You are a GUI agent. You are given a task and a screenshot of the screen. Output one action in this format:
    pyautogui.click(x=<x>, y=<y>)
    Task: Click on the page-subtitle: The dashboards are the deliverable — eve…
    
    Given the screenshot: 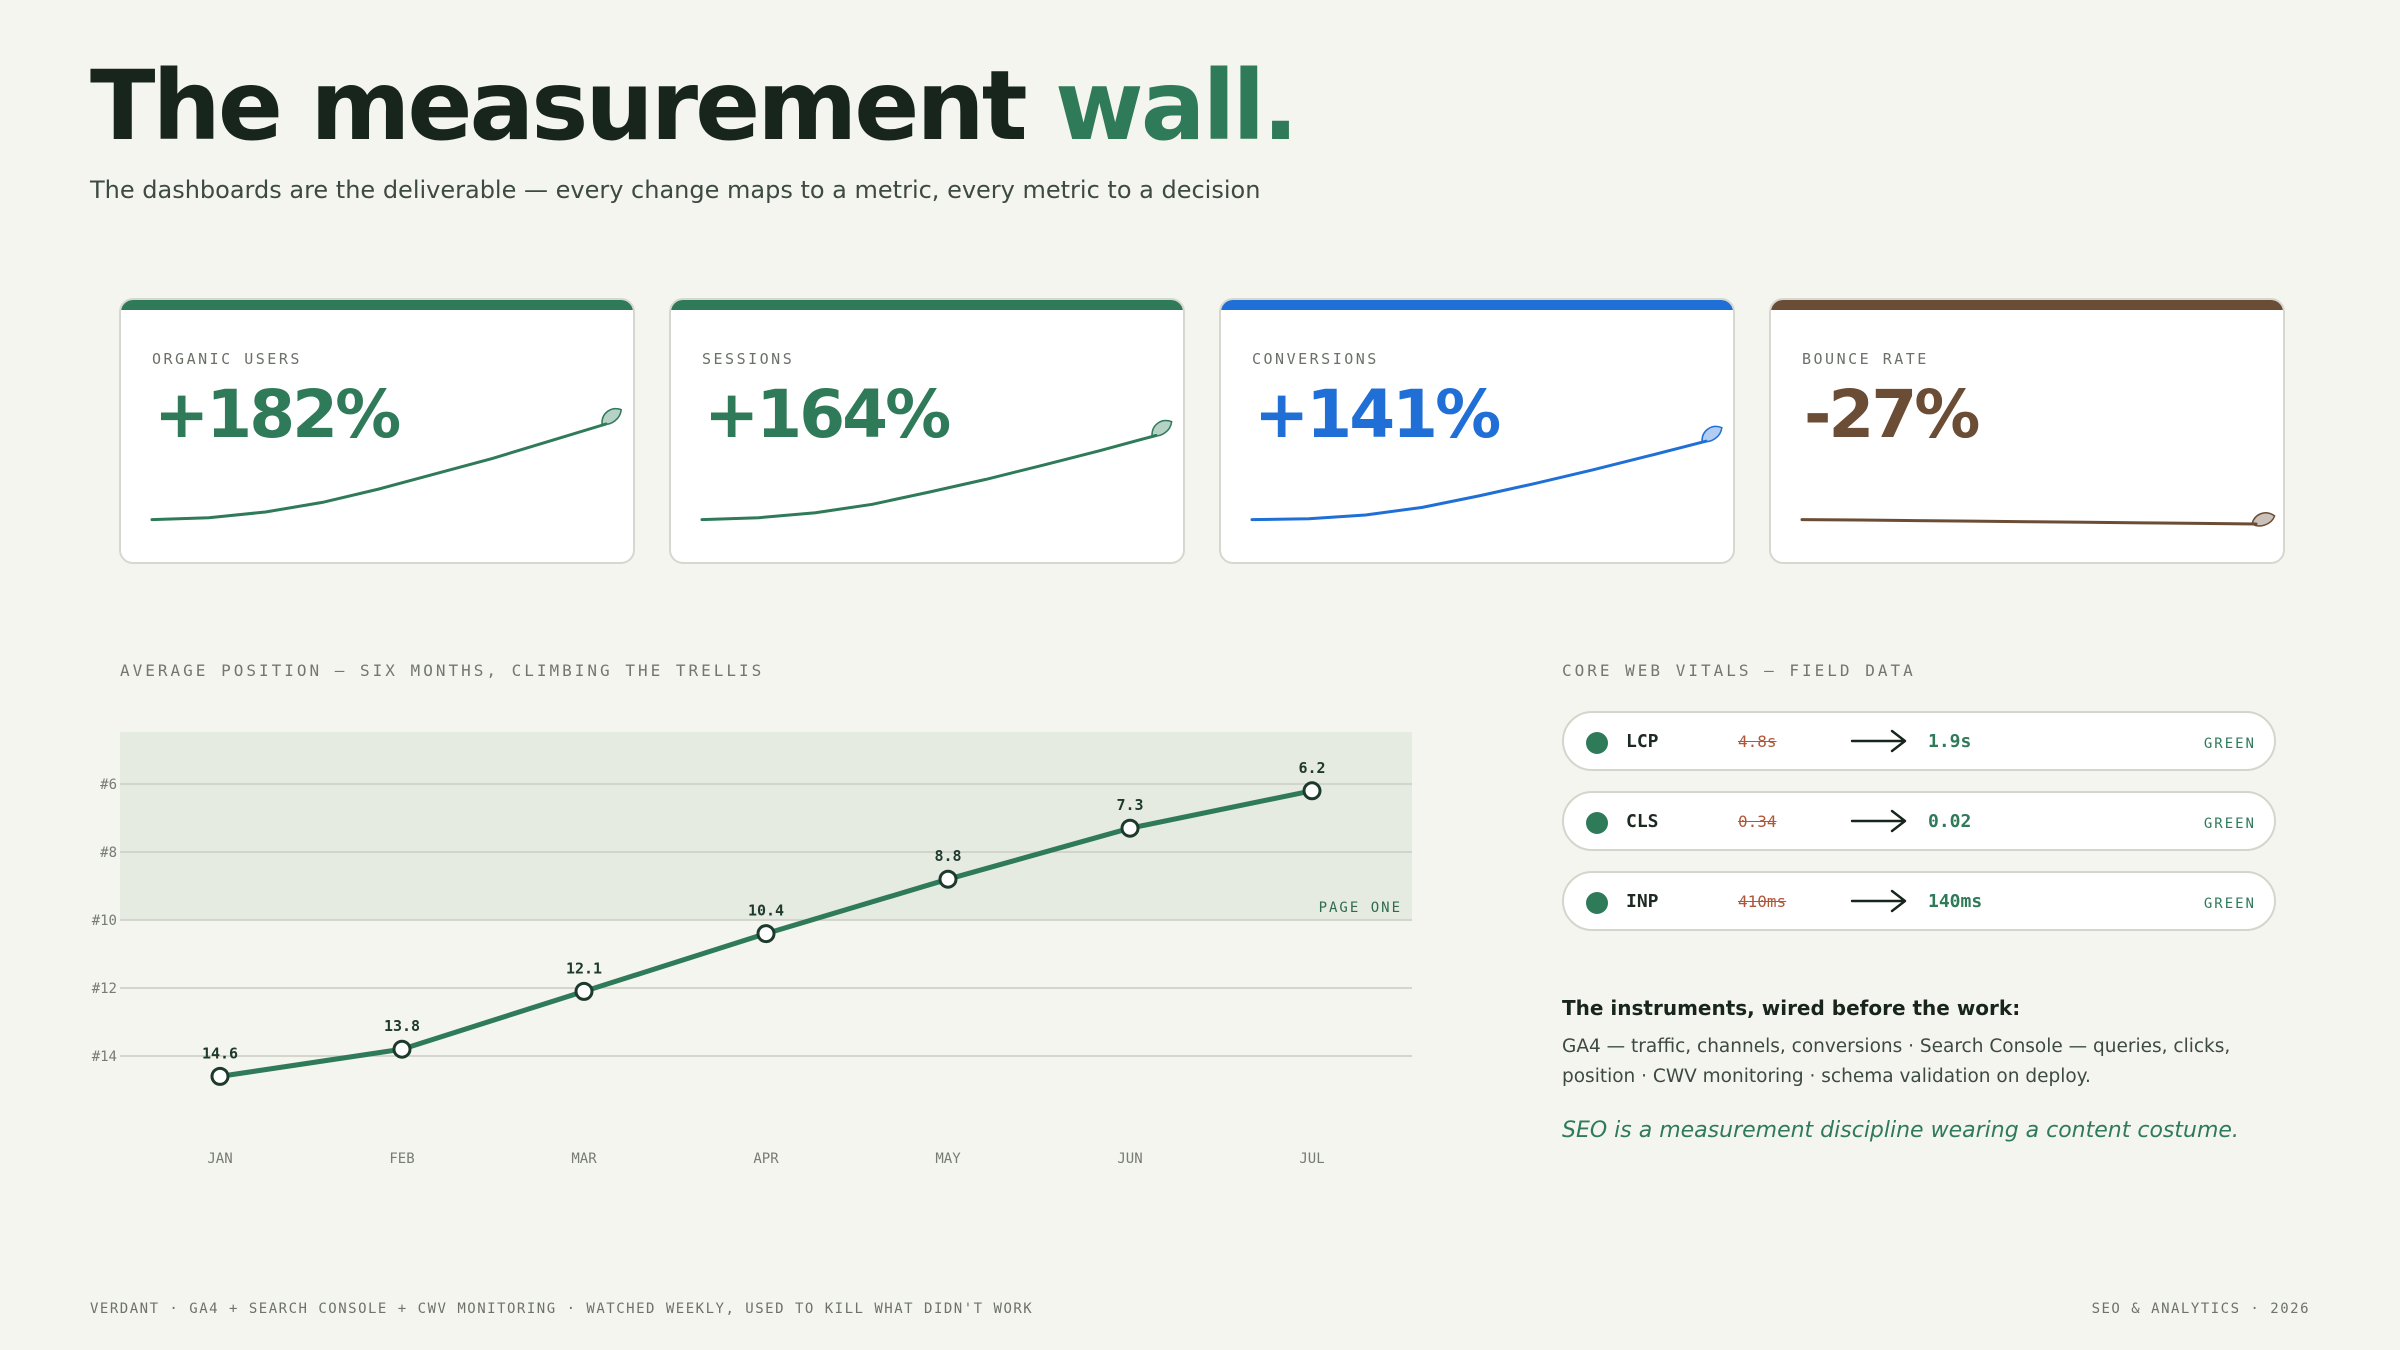 What is the action you would take?
    pyautogui.click(x=675, y=190)
    